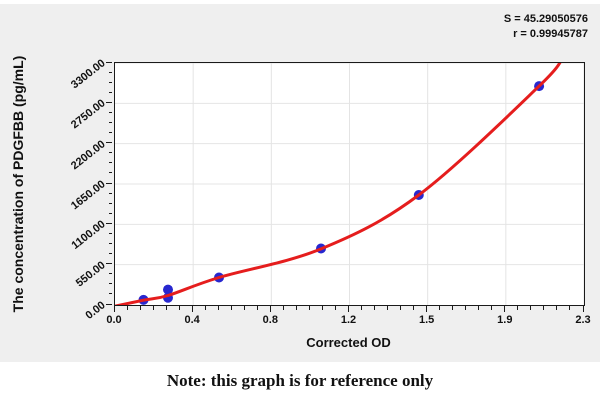 The height and width of the screenshot is (409, 600). I want to click on y-tick-label: 550.00, so click(90, 274).